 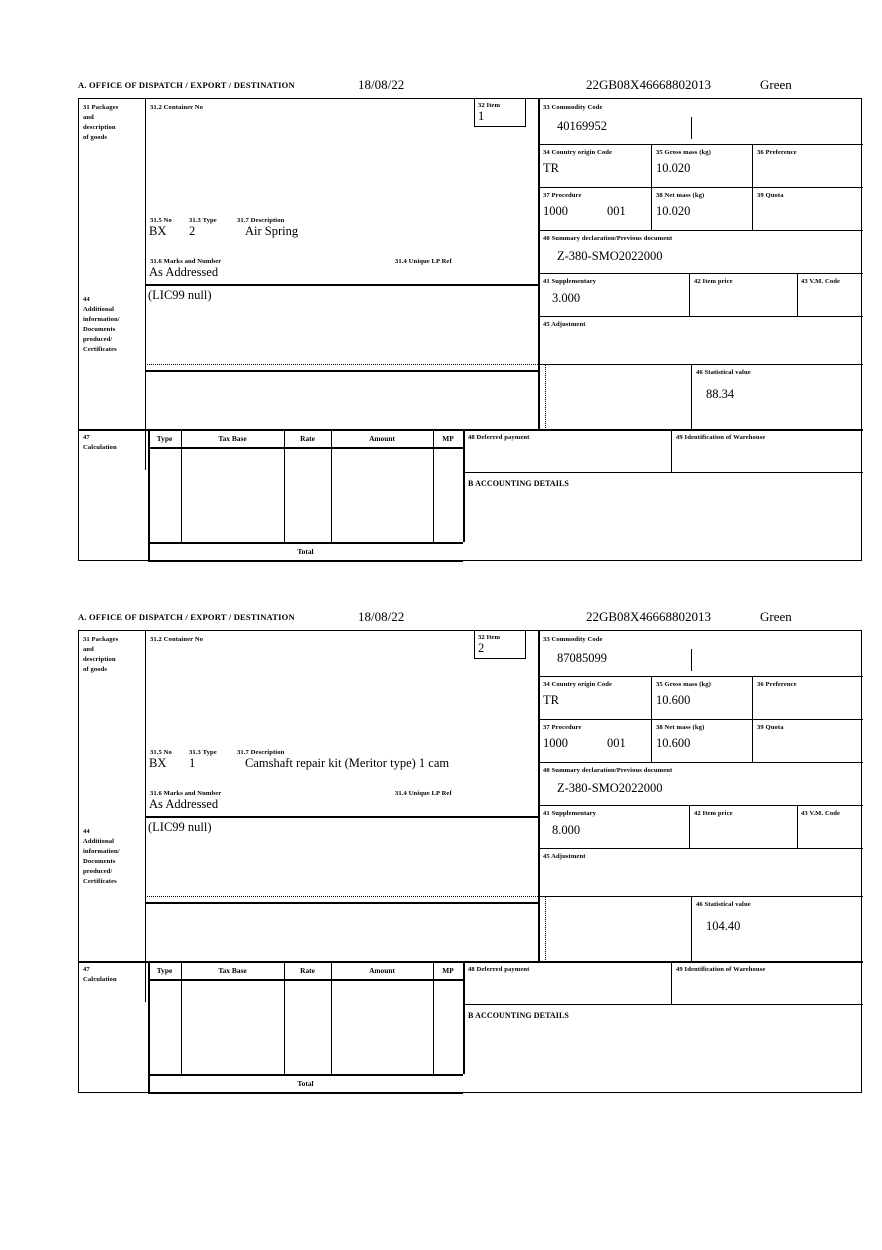 What do you see at coordinates (518, 483) in the screenshot?
I see `box-b-label: B ACCOUNTING DETAILS` at bounding box center [518, 483].